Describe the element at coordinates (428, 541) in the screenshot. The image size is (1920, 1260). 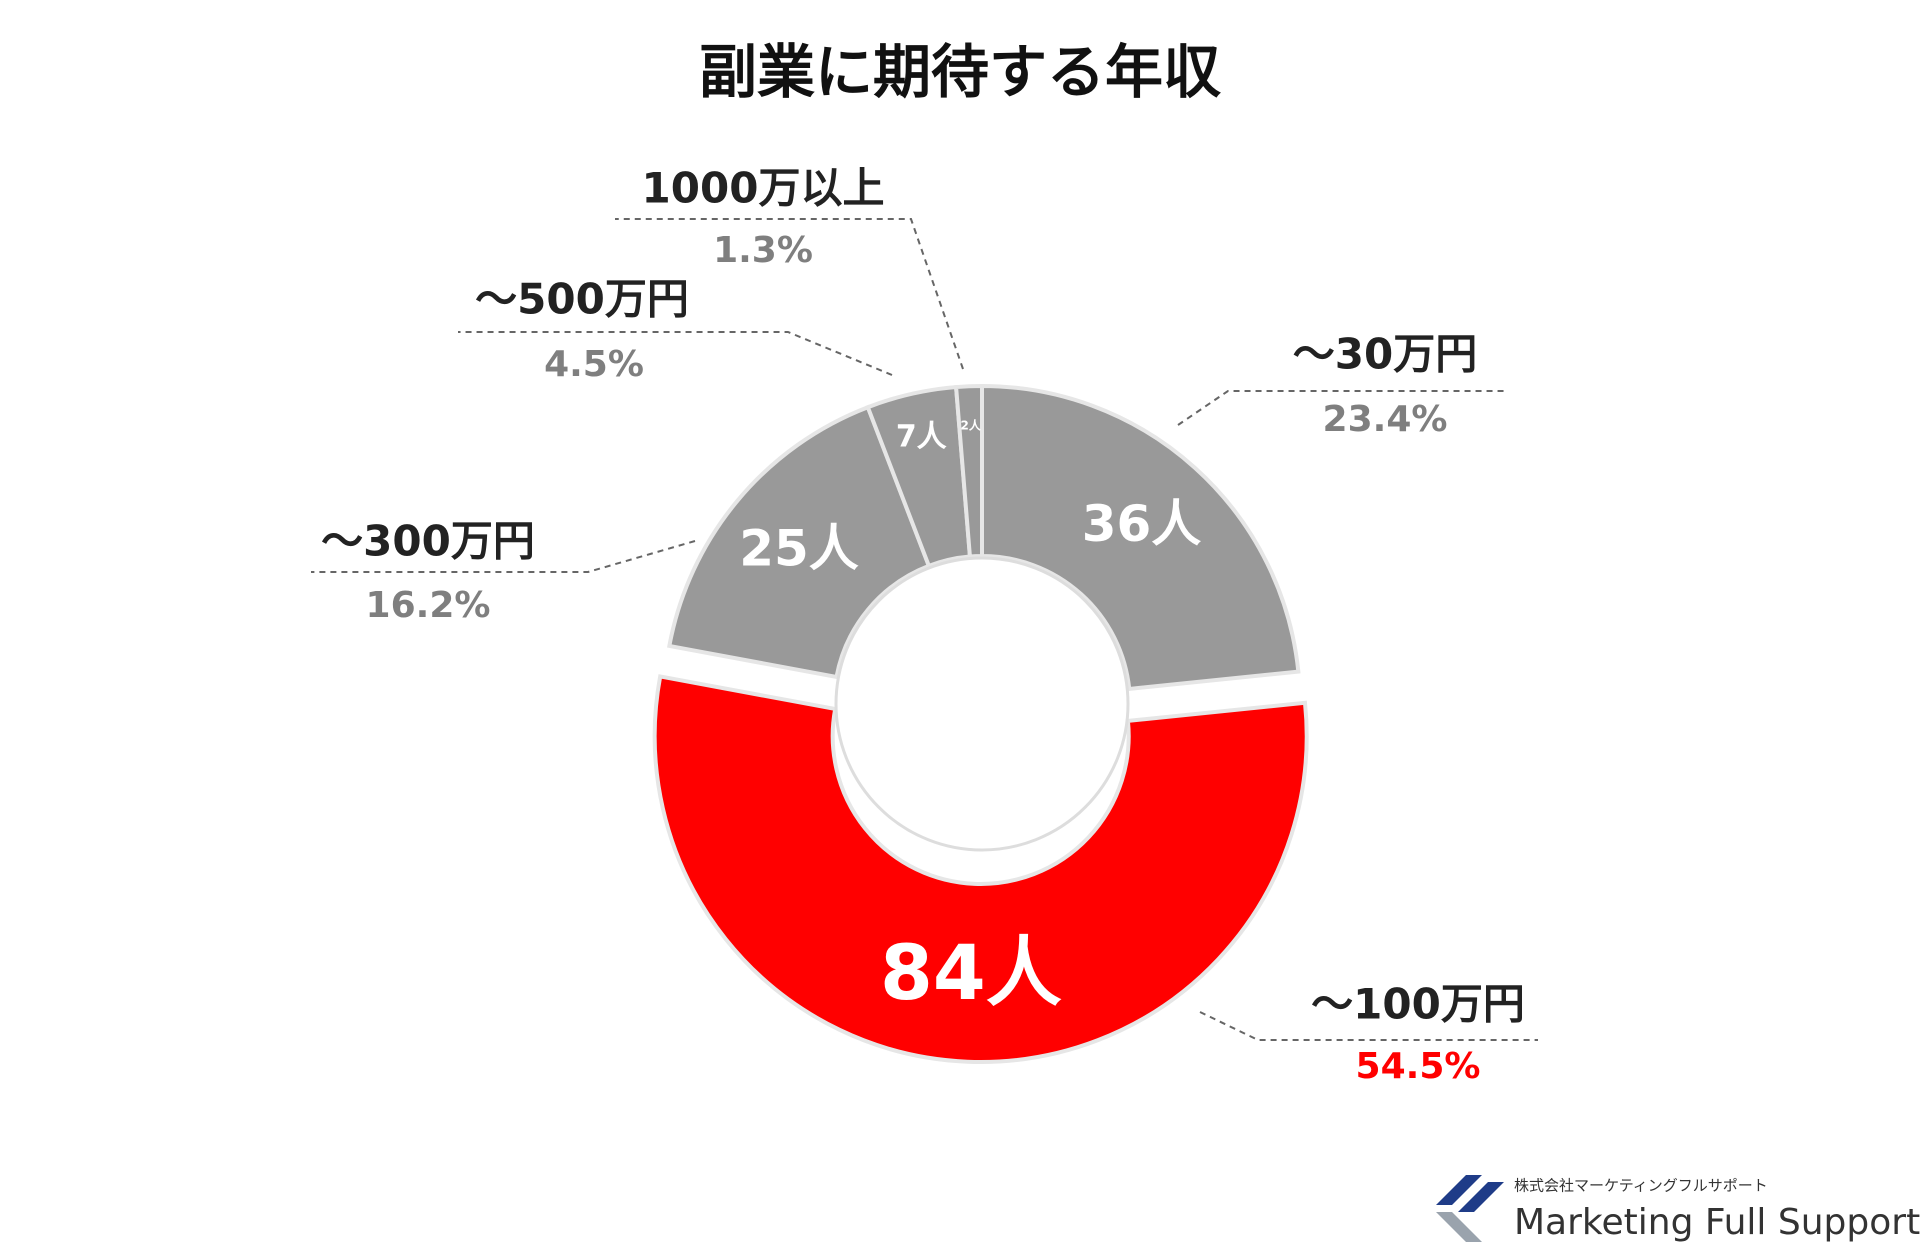
I see `category-label: ～300万円` at that location.